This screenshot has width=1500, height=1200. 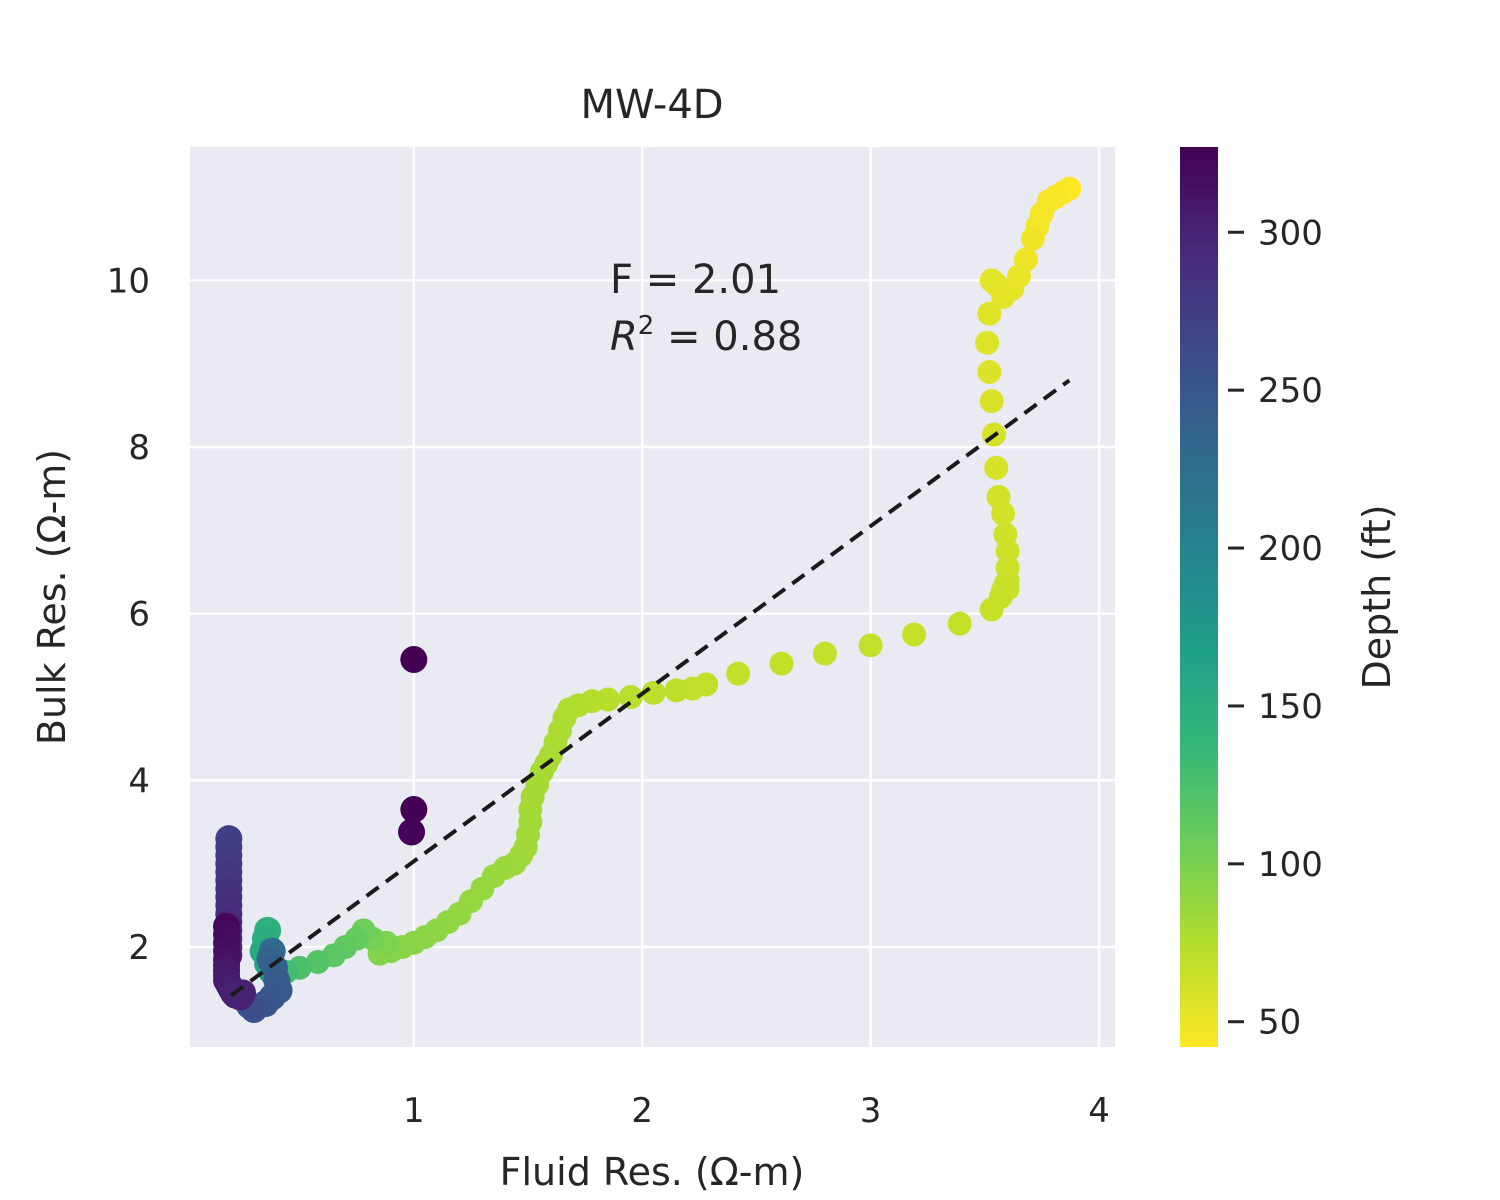 What do you see at coordinates (1279, 1023) in the screenshot?
I see `colorbar-tick-label: 50` at bounding box center [1279, 1023].